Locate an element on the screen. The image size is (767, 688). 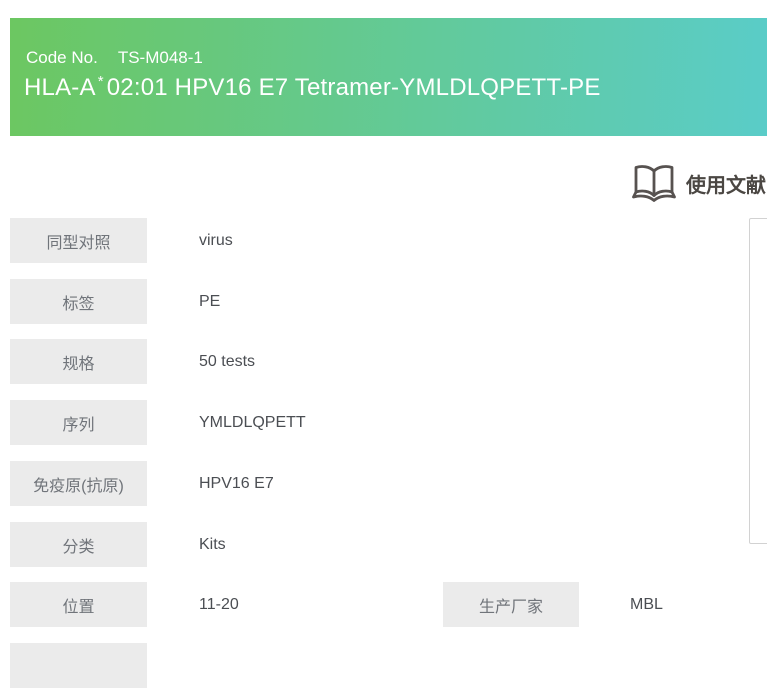
field-label-box: 位置 is located at coordinates (78, 604).